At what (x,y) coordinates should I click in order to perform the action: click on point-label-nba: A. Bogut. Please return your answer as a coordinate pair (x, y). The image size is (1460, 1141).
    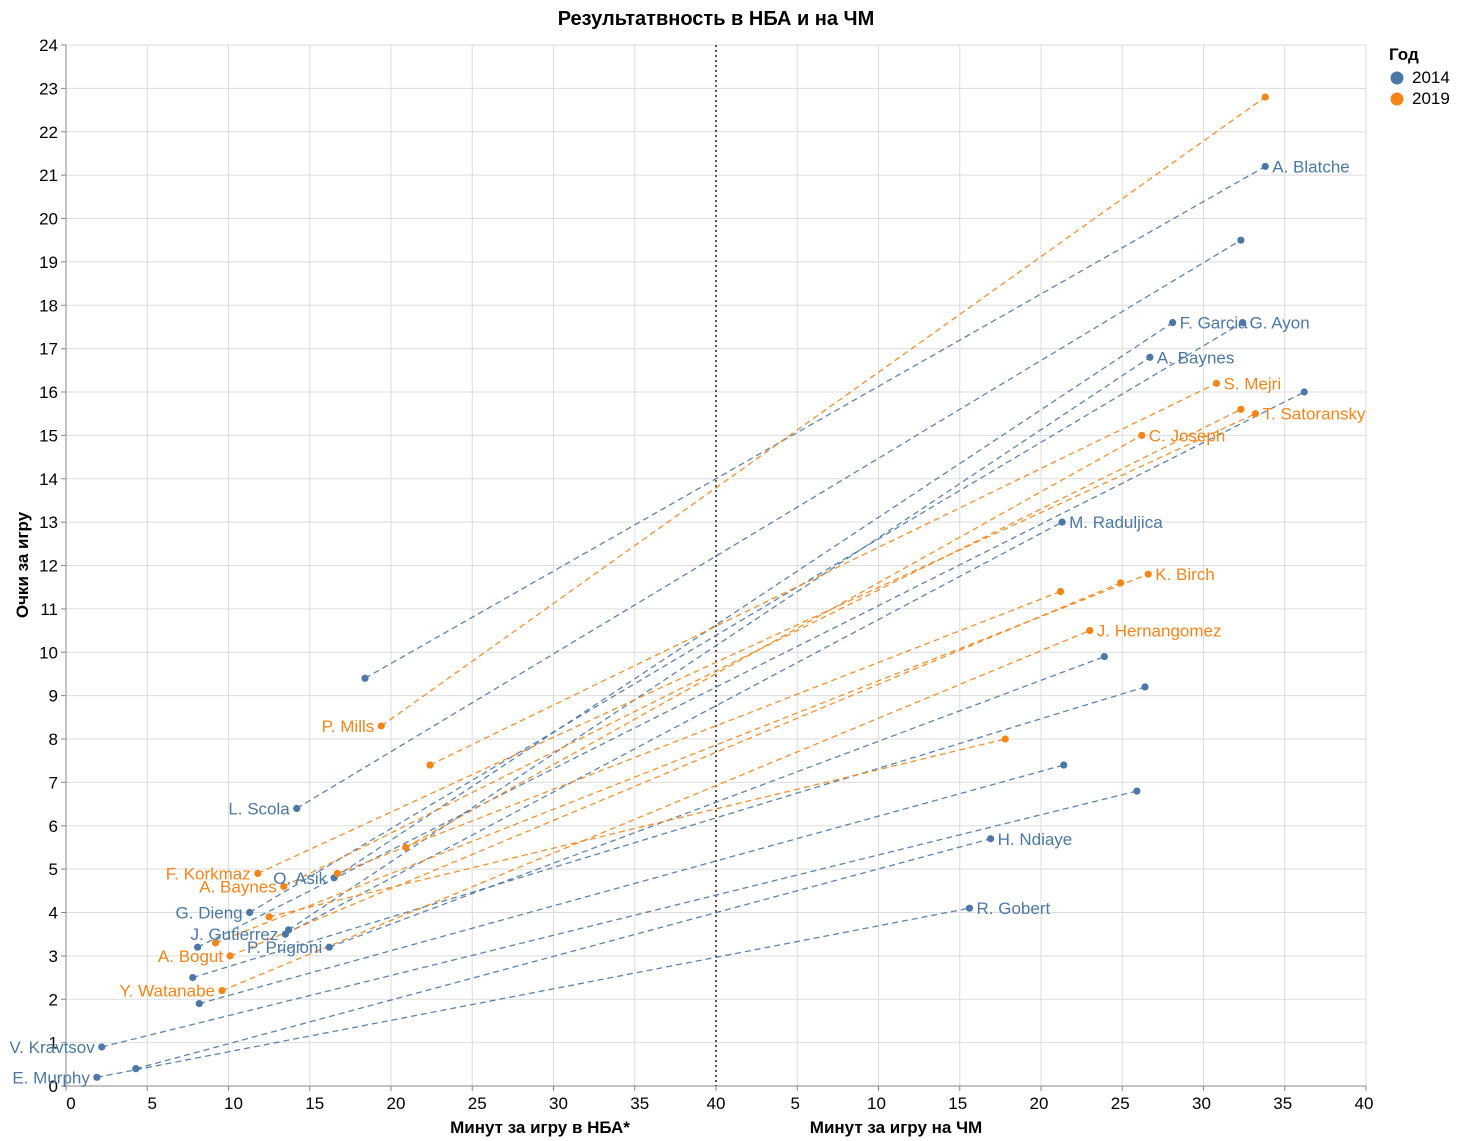
    Looking at the image, I should click on (190, 956).